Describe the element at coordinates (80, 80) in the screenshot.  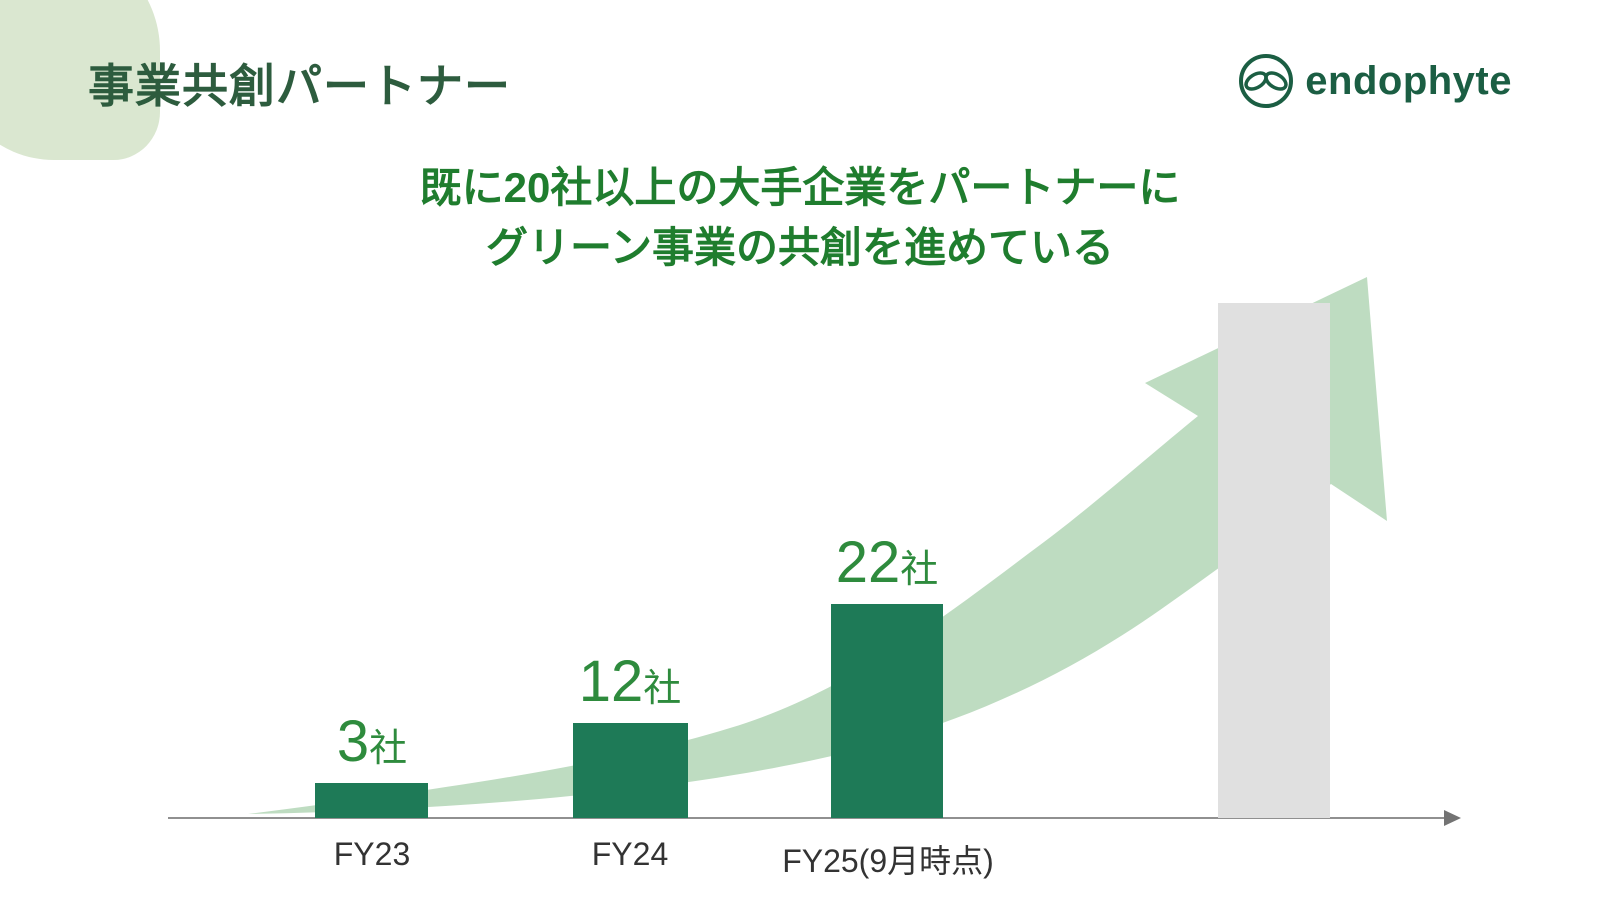
I see `corner-blob-decoration` at that location.